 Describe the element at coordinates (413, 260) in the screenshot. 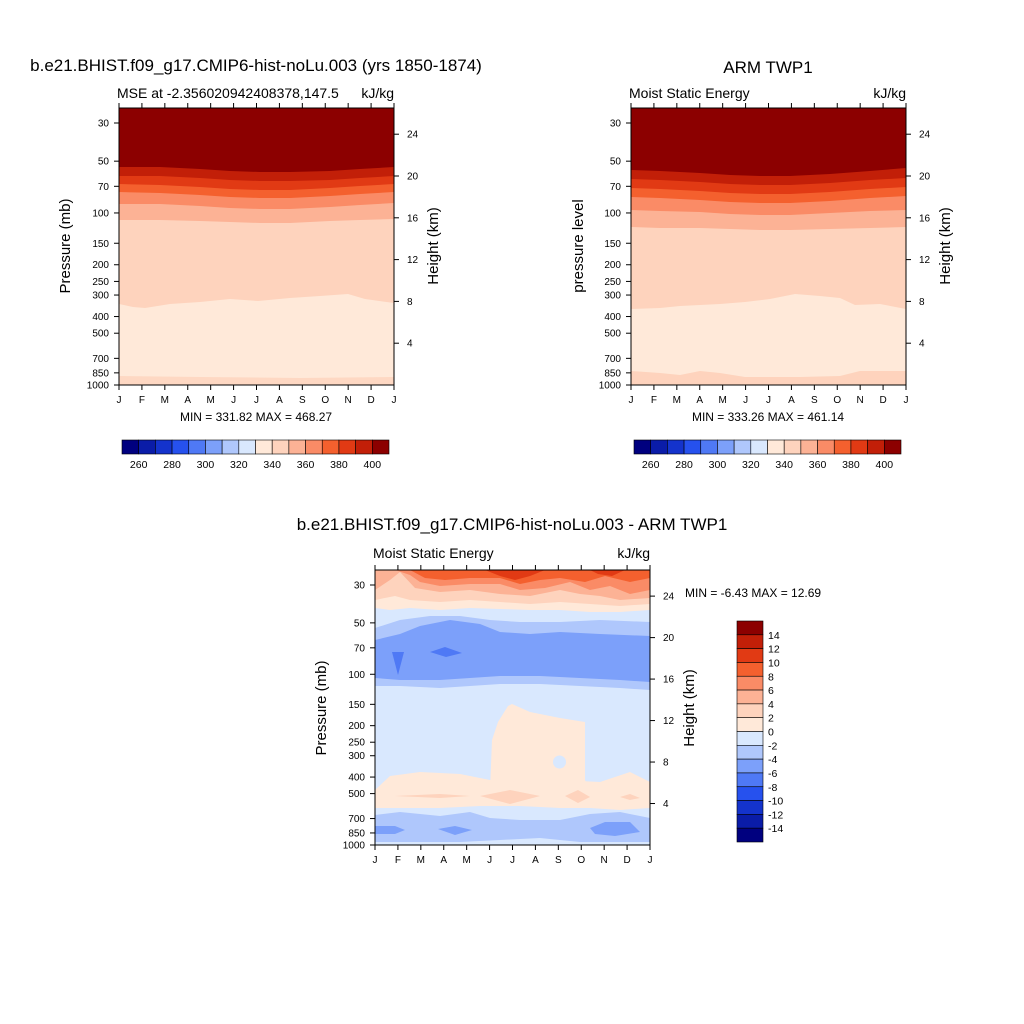

I see `height-tick-label: 12` at that location.